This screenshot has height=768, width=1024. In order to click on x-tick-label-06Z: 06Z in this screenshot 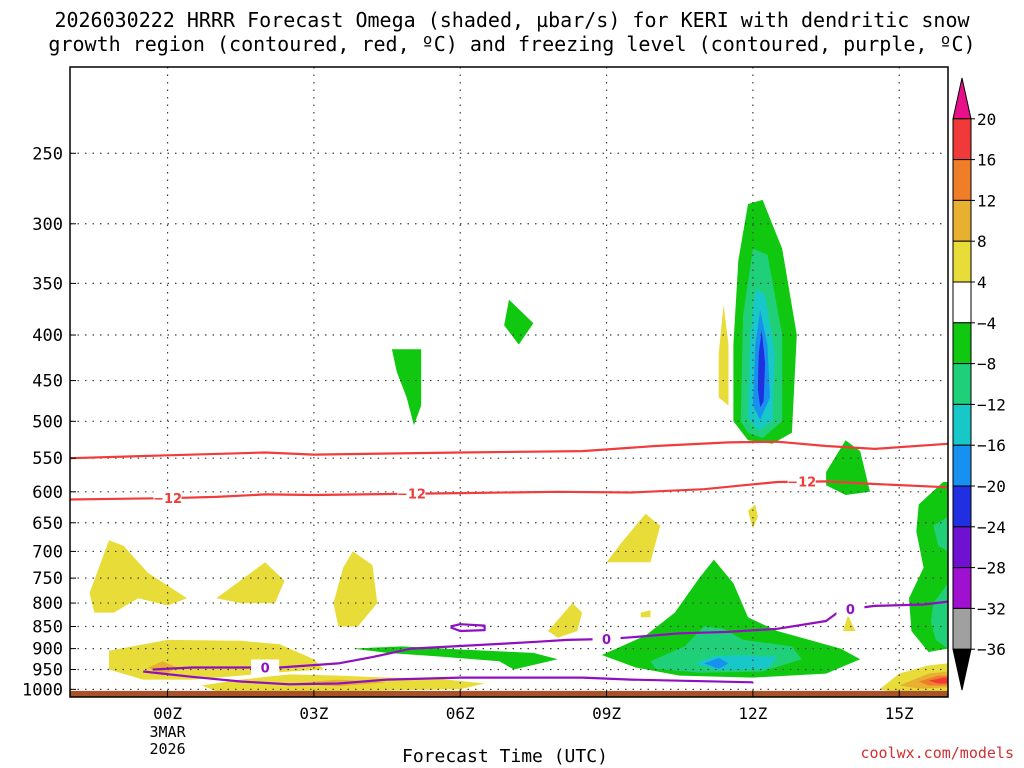, I will do `click(460, 713)`.